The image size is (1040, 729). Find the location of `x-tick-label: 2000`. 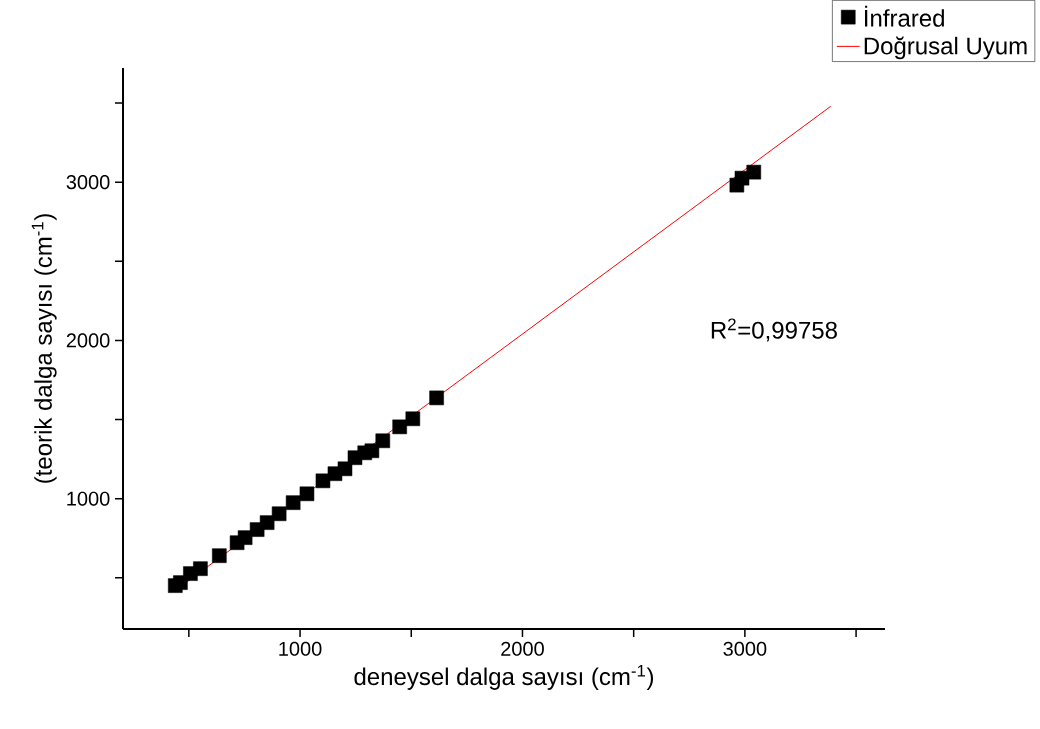

x-tick-label: 2000 is located at coordinates (522, 648).